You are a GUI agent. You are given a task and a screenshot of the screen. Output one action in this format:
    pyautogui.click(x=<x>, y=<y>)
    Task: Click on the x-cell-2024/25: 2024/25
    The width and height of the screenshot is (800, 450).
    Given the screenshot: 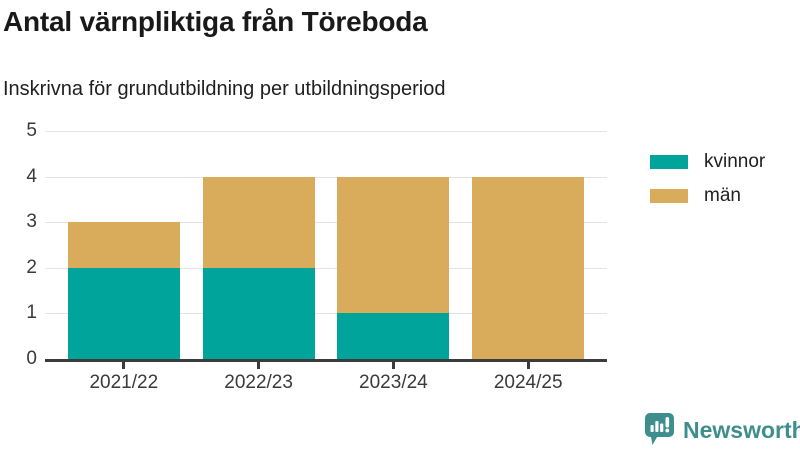 What is the action you would take?
    pyautogui.click(x=528, y=378)
    